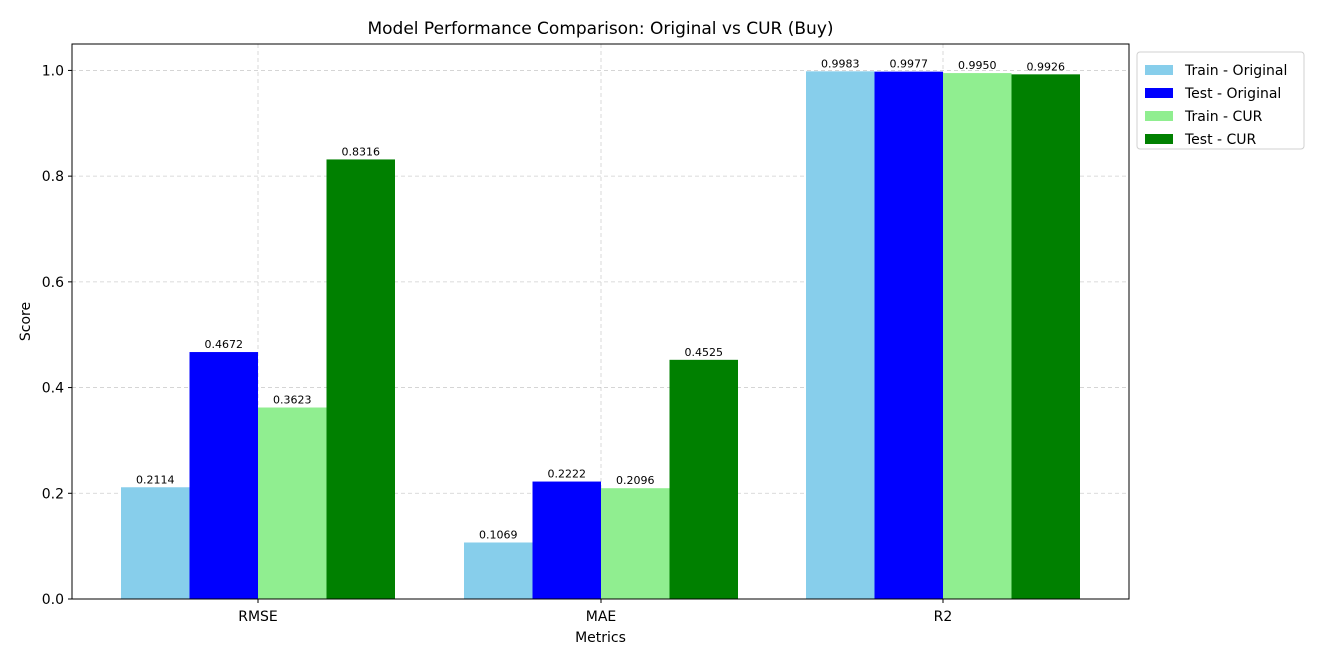  I want to click on bar-value-label: 0.2096, so click(635, 480).